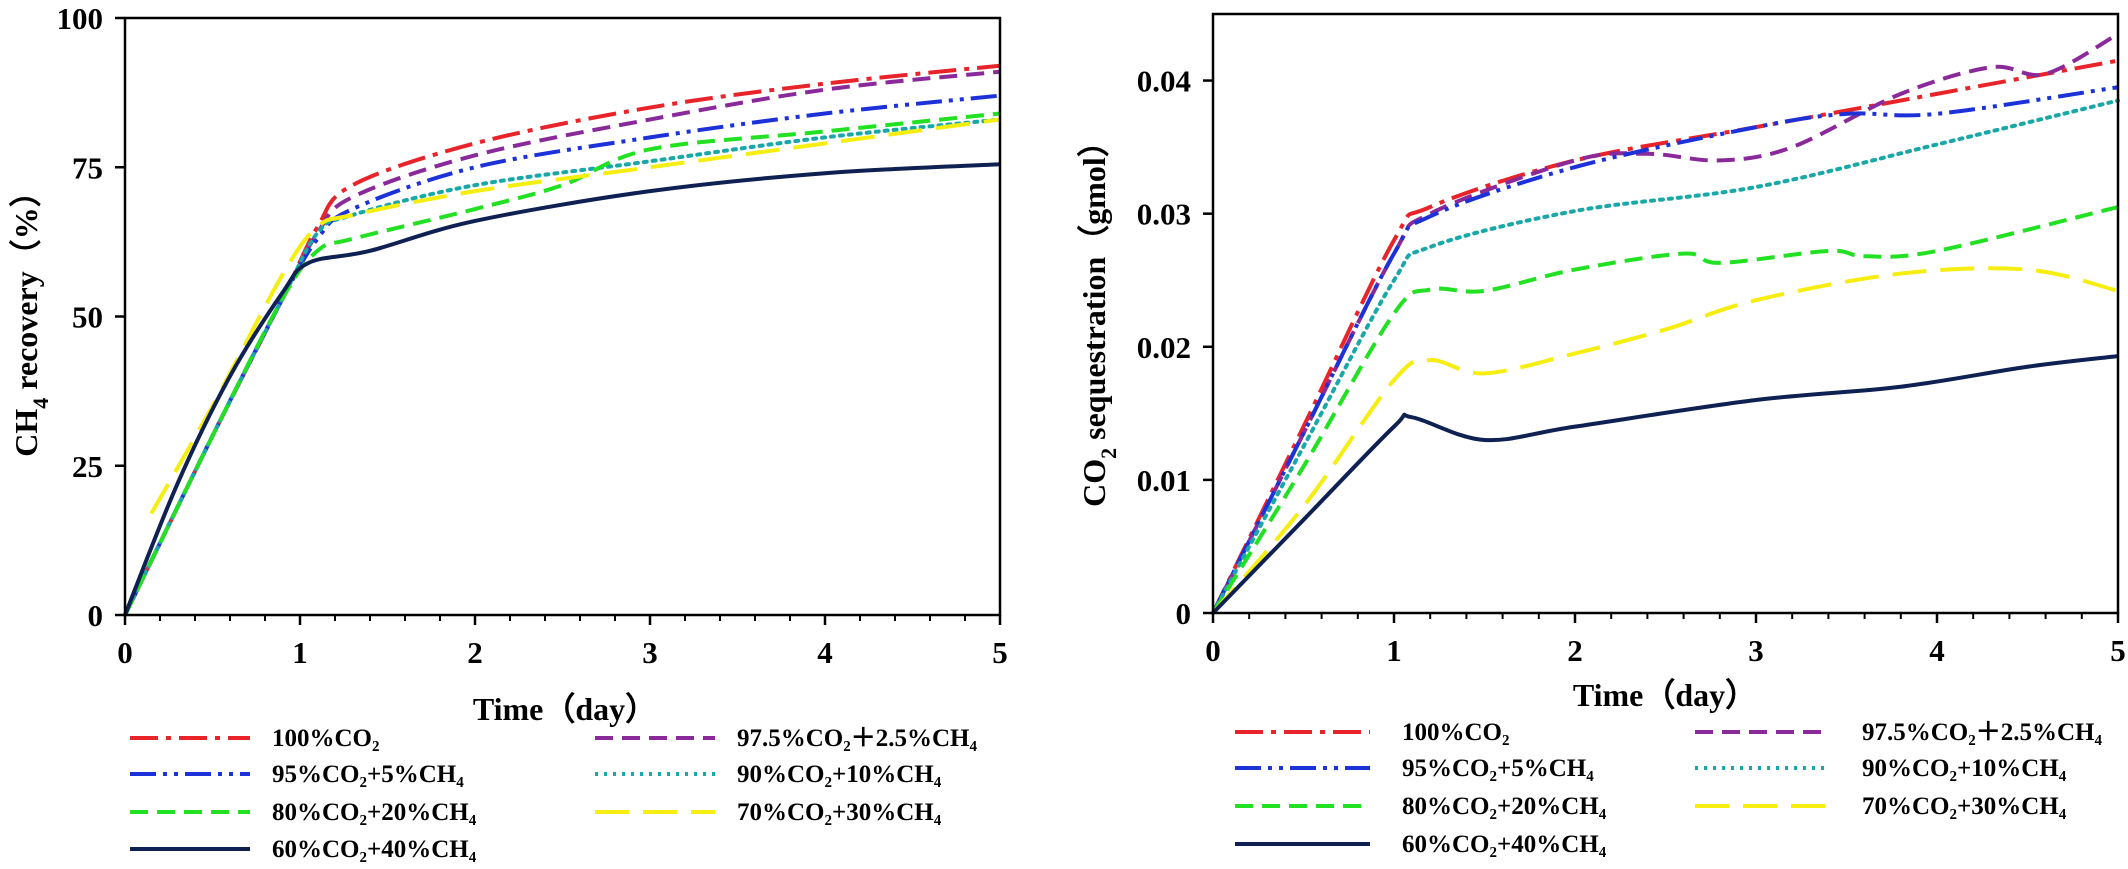 The image size is (2128, 869). Describe the element at coordinates (87, 466) in the screenshot. I see `y-tick-label: 25` at that location.